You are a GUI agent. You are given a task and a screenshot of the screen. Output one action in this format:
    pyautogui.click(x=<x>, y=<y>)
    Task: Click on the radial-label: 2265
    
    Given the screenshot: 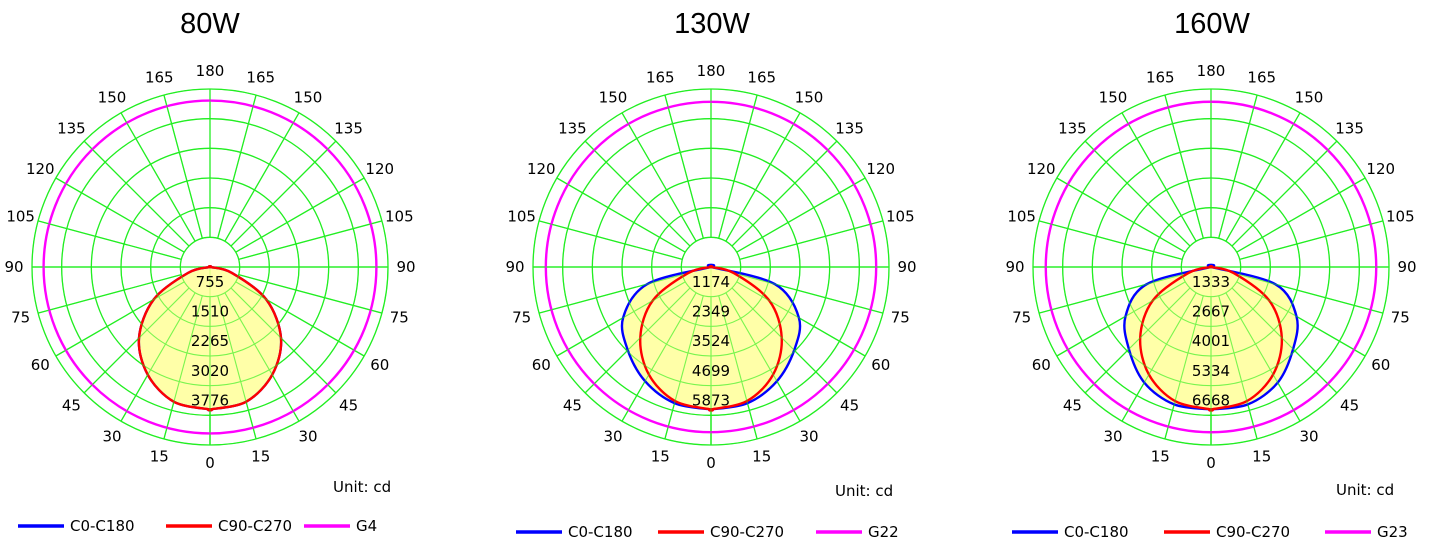 What is the action you would take?
    pyautogui.click(x=210, y=341)
    